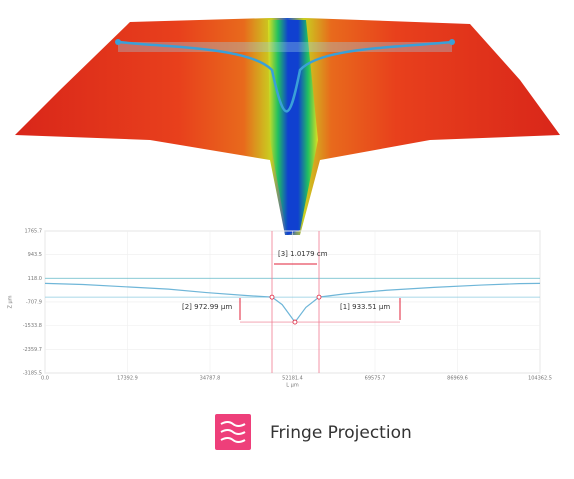 The width and height of the screenshot is (574, 479). Describe the element at coordinates (292, 386) in the screenshot. I see `x-axis-label: L μm` at that location.